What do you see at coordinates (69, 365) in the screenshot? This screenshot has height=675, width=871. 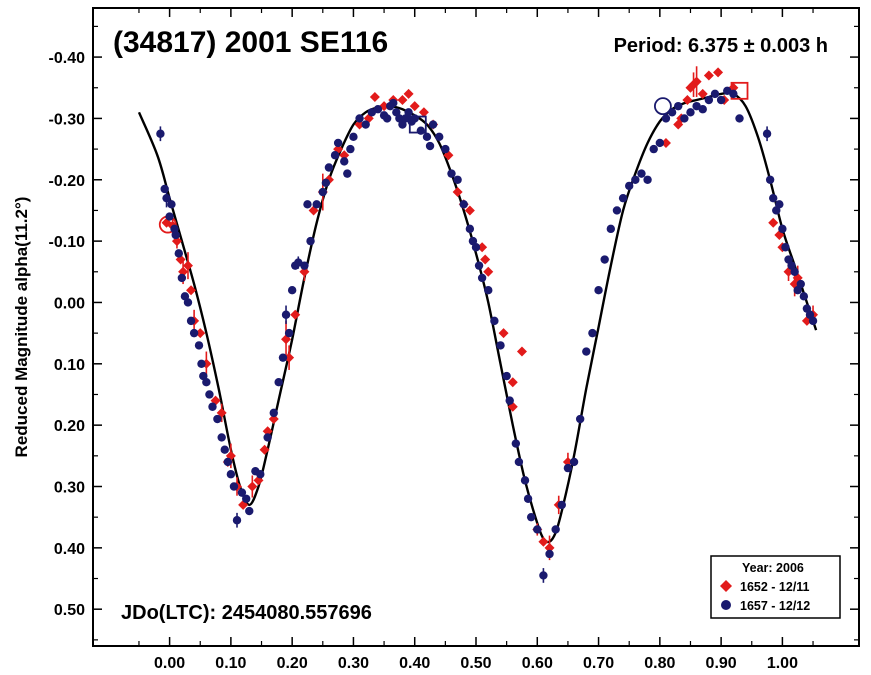 I see `y-tick-label: 0.10` at bounding box center [69, 365].